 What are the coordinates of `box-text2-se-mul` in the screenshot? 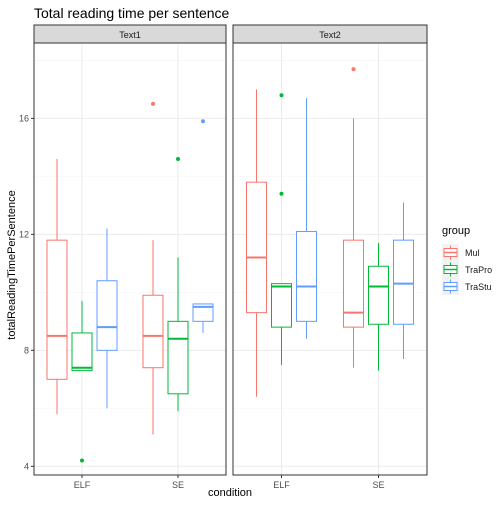 It's located at (353, 217).